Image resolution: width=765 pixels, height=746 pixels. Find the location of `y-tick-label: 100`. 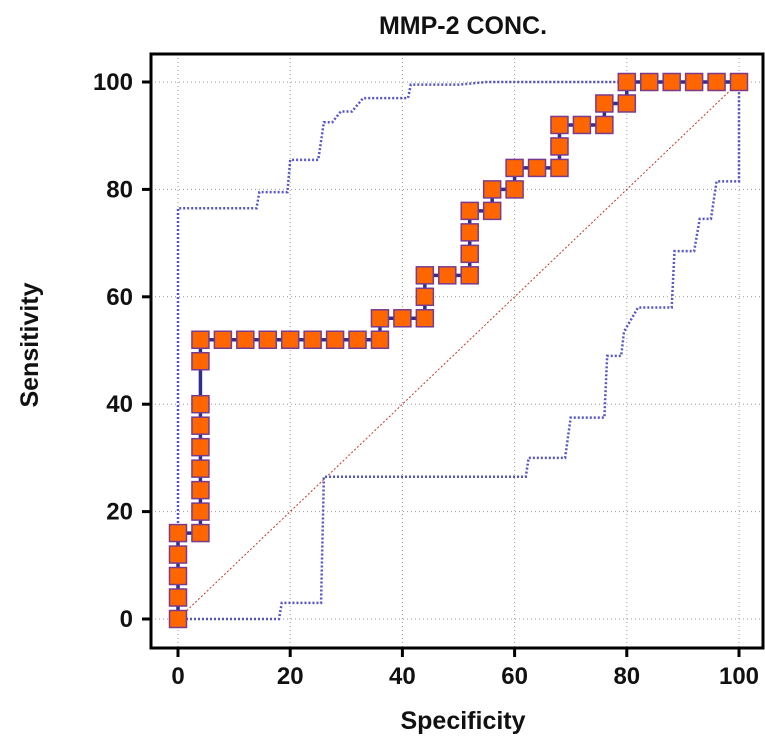

y-tick-label: 100 is located at coordinates (113, 82).